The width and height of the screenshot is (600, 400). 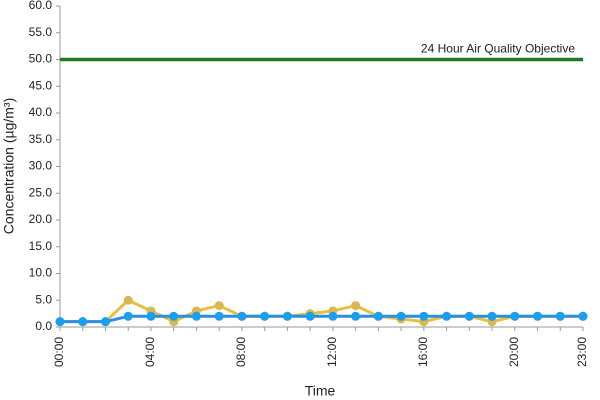 What do you see at coordinates (320, 391) in the screenshot?
I see `x-axis-title: Time` at bounding box center [320, 391].